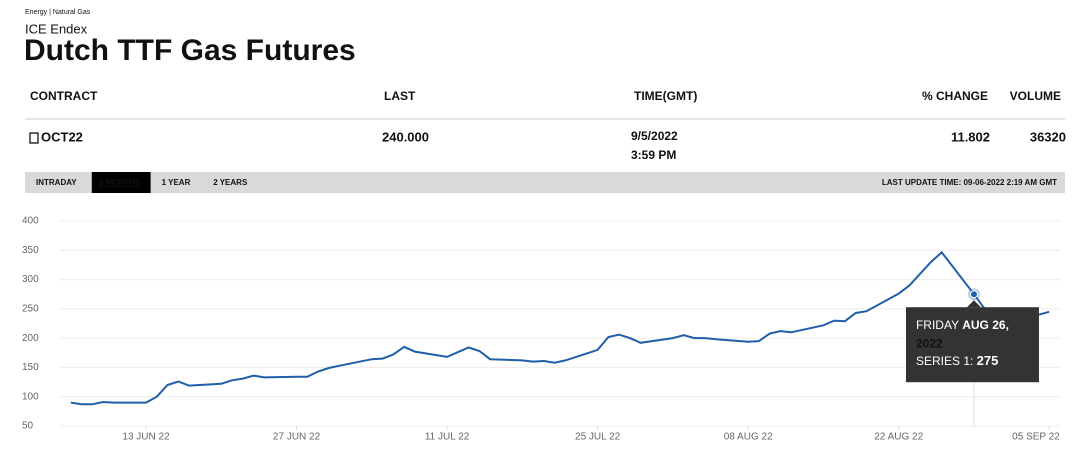 This screenshot has height=459, width=1080. Describe the element at coordinates (64, 96) in the screenshot. I see `col-header: CONTRACT` at that location.